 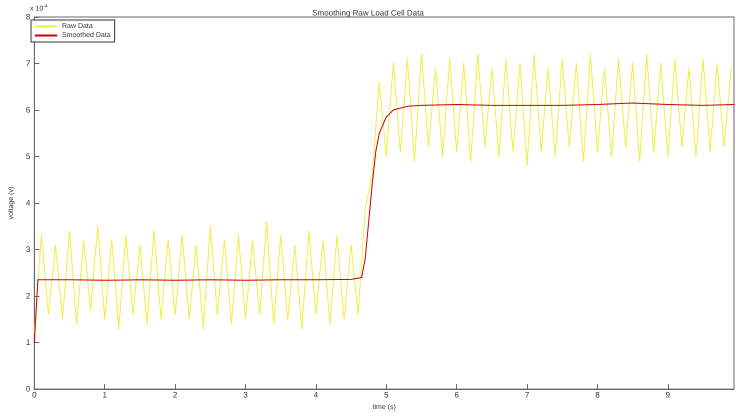 What do you see at coordinates (35, 395) in the screenshot?
I see `x-tick-label: 0` at bounding box center [35, 395].